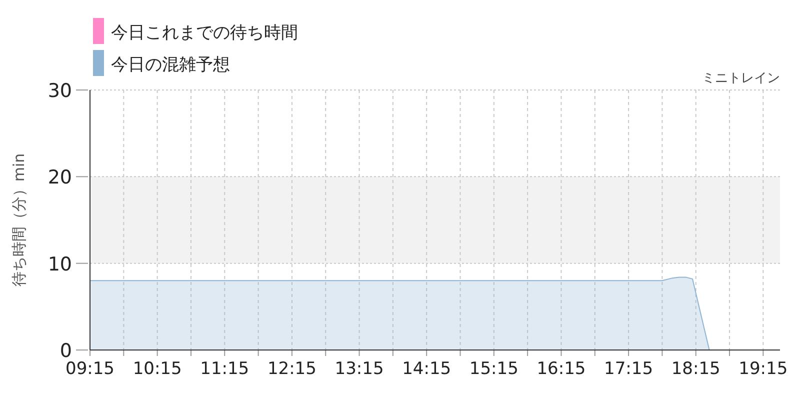  Describe the element at coordinates (170, 65) in the screenshot. I see `legend-label: 今日の混雑予想` at that location.